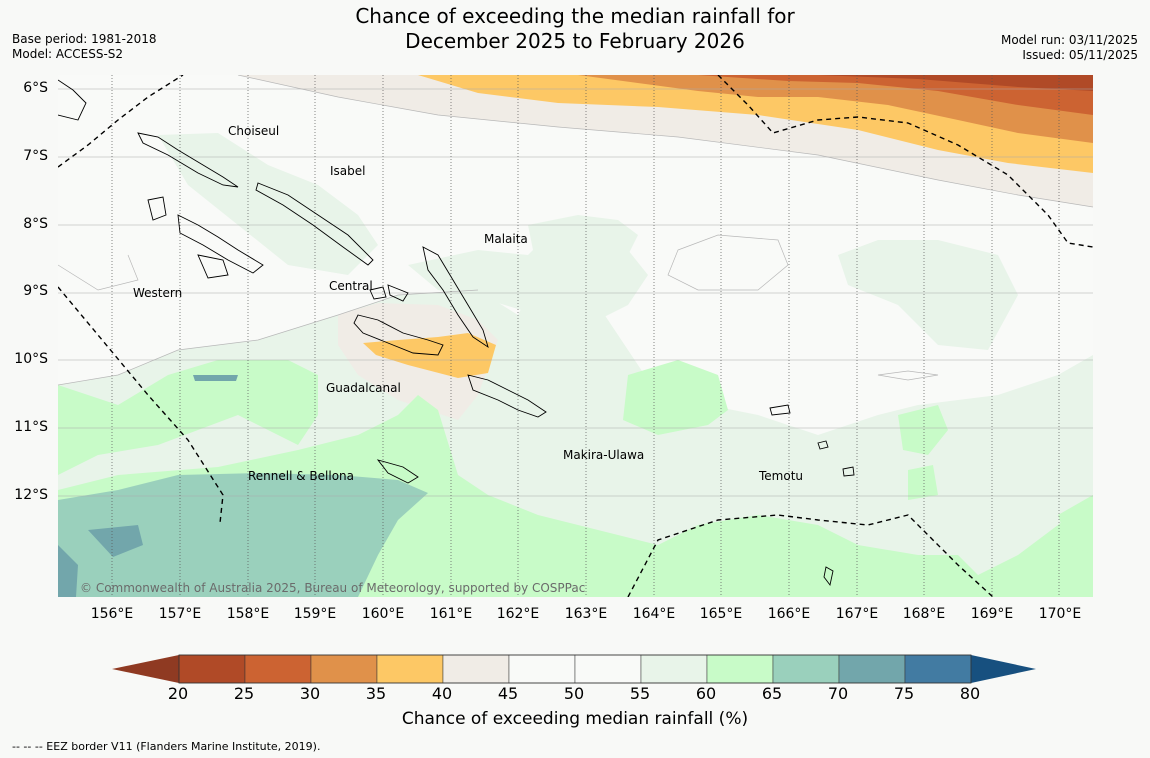 This screenshot has height=758, width=1150. Describe the element at coordinates (451, 614) in the screenshot. I see `lon-tick-161e: 161°E` at that location.